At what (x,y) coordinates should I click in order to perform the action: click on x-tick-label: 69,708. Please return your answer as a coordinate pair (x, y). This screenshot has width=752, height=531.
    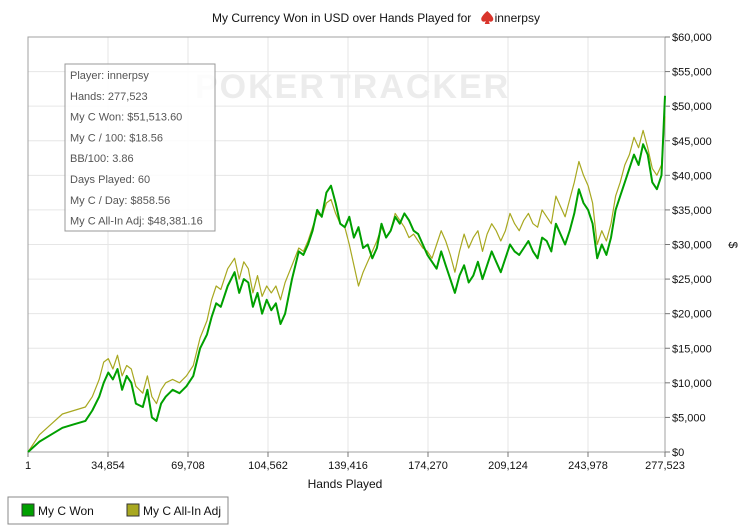
    Looking at the image, I should click on (188, 466).